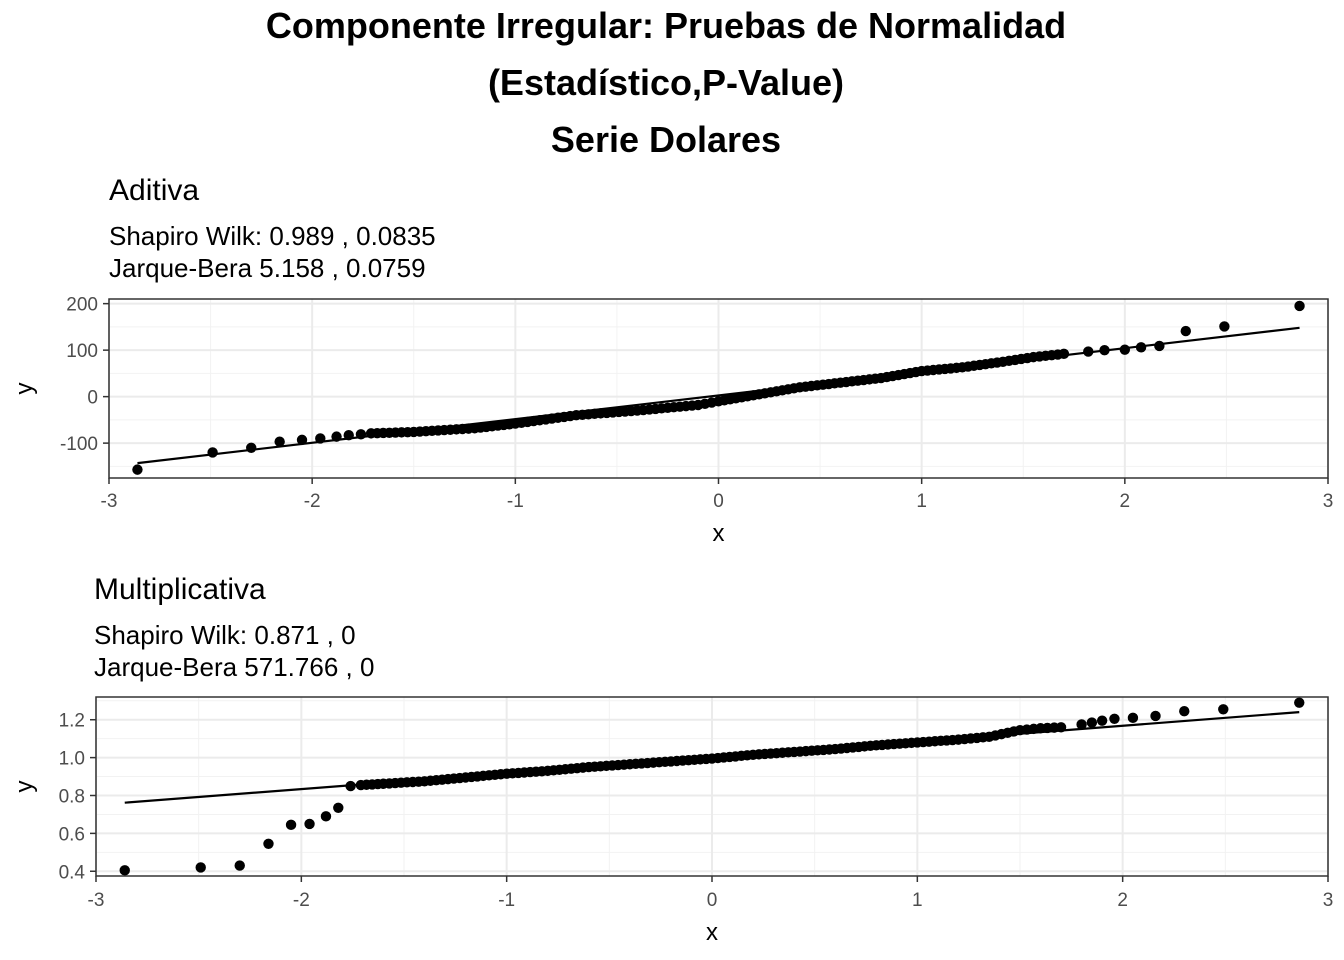 The image size is (1344, 960). I want to click on multiplicativa-x-tick-label: 0, so click(712, 900).